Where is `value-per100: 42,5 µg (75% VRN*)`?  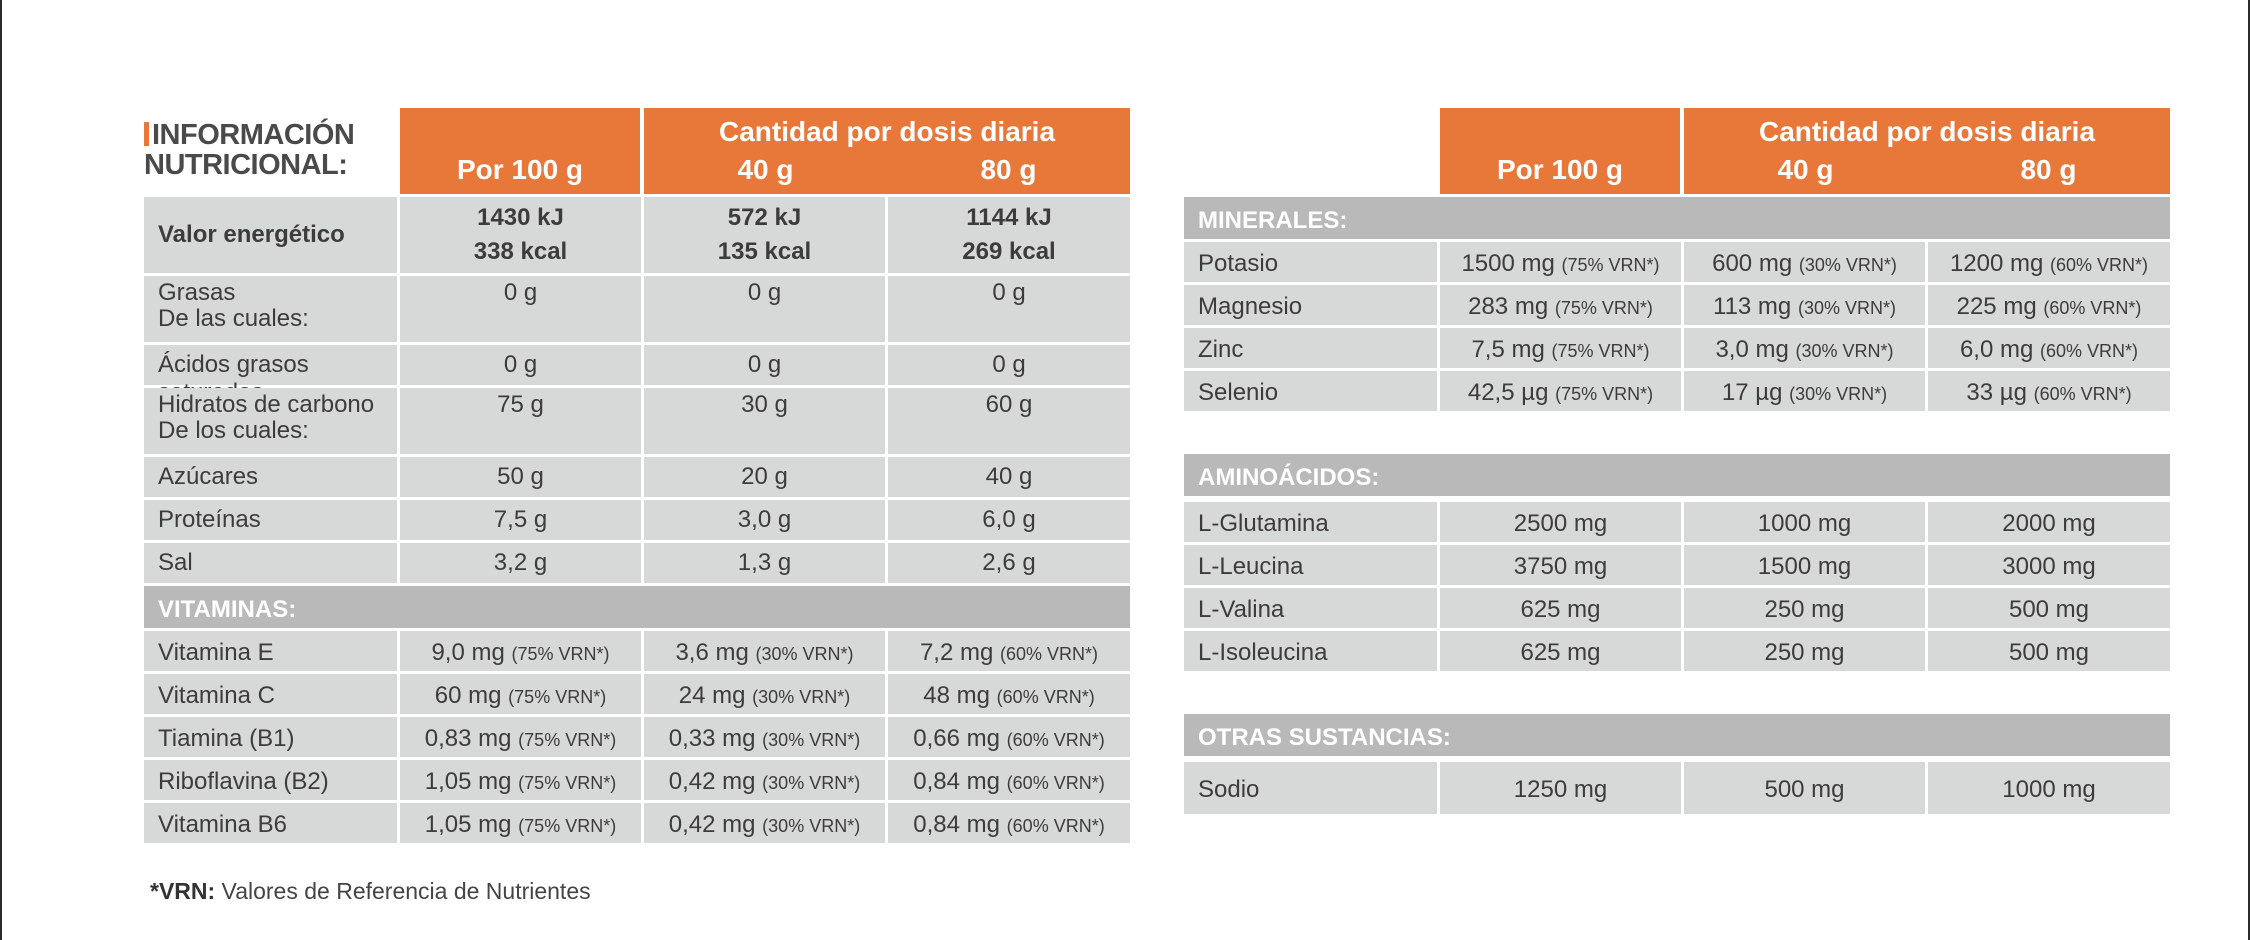
value-per100: 42,5 µg (75% VRN*) is located at coordinates (1560, 391).